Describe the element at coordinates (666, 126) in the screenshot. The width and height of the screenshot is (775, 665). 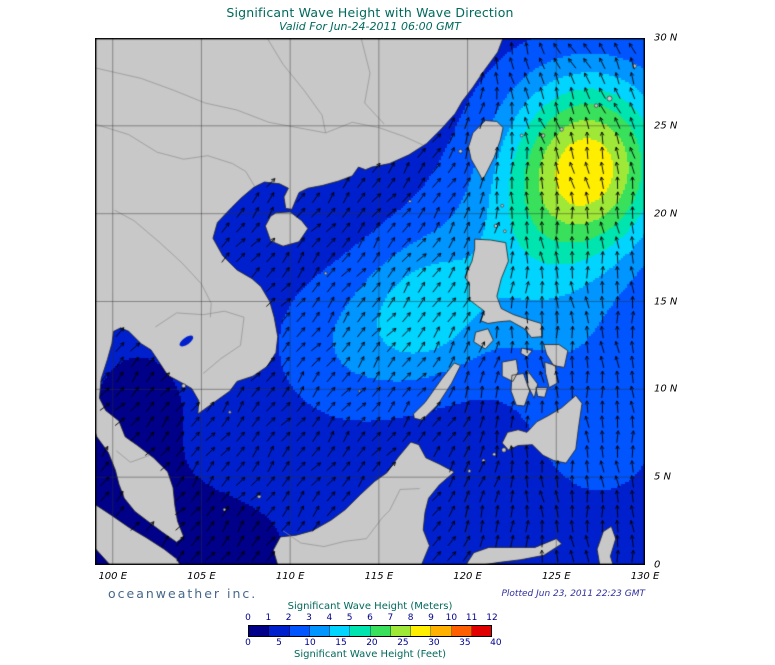
I see `lat-tick-label: 25 N` at that location.